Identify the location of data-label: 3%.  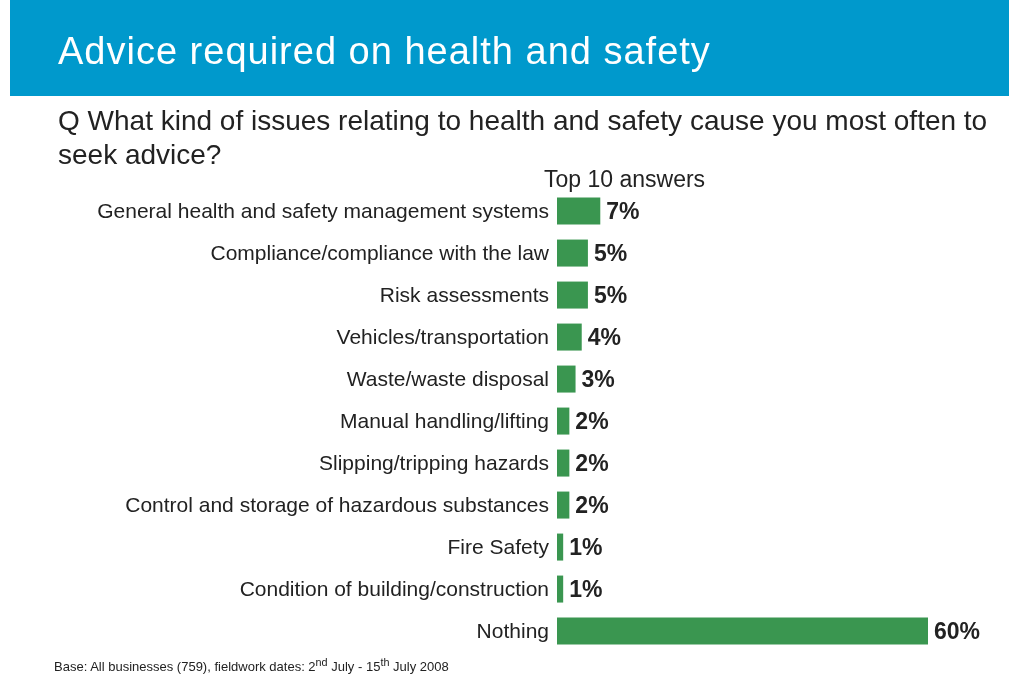
(598, 379).